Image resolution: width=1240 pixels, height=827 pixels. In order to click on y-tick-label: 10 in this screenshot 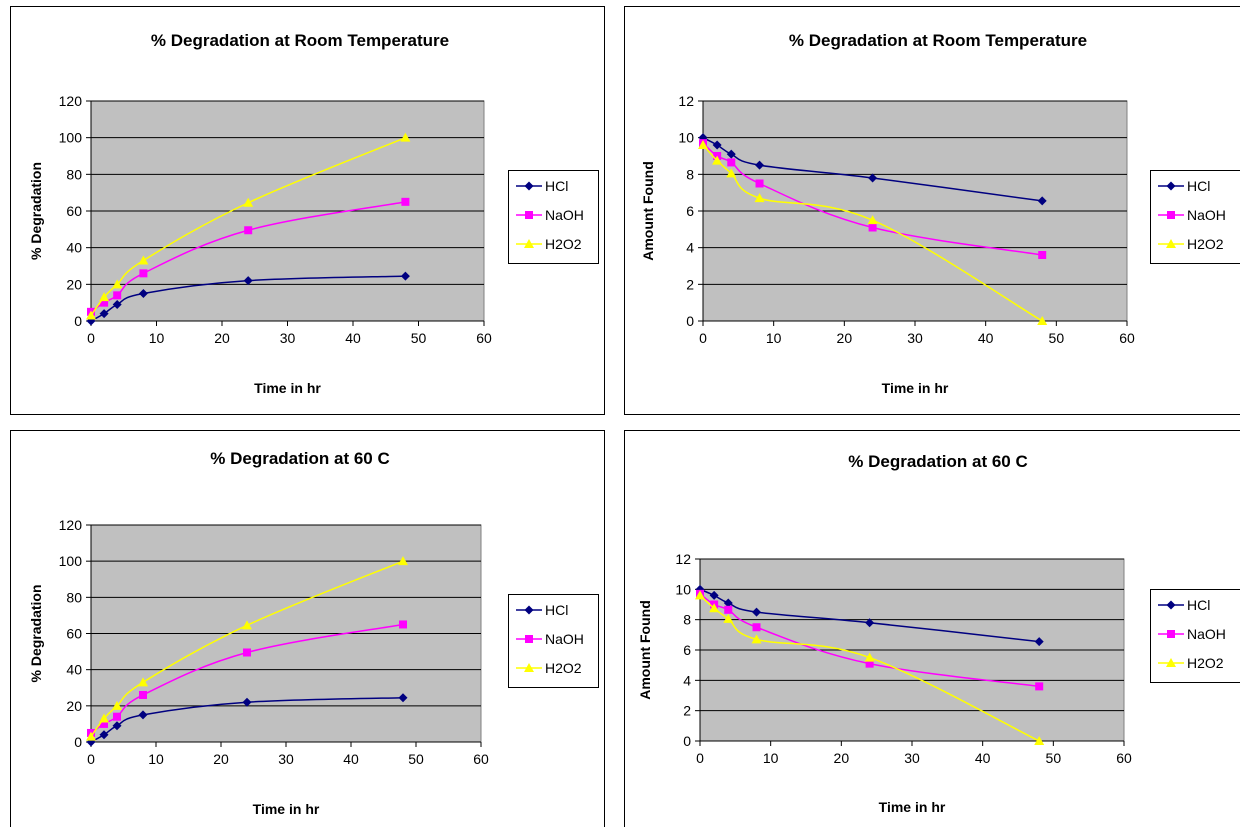, I will do `click(683, 589)`.